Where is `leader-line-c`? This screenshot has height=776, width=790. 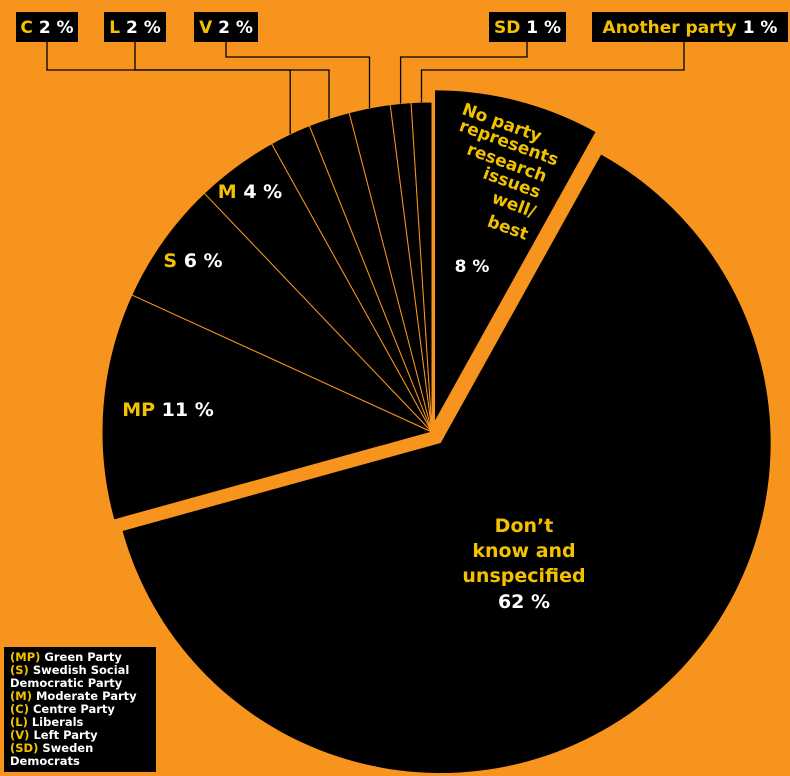
leader-line-c is located at coordinates (168, 88).